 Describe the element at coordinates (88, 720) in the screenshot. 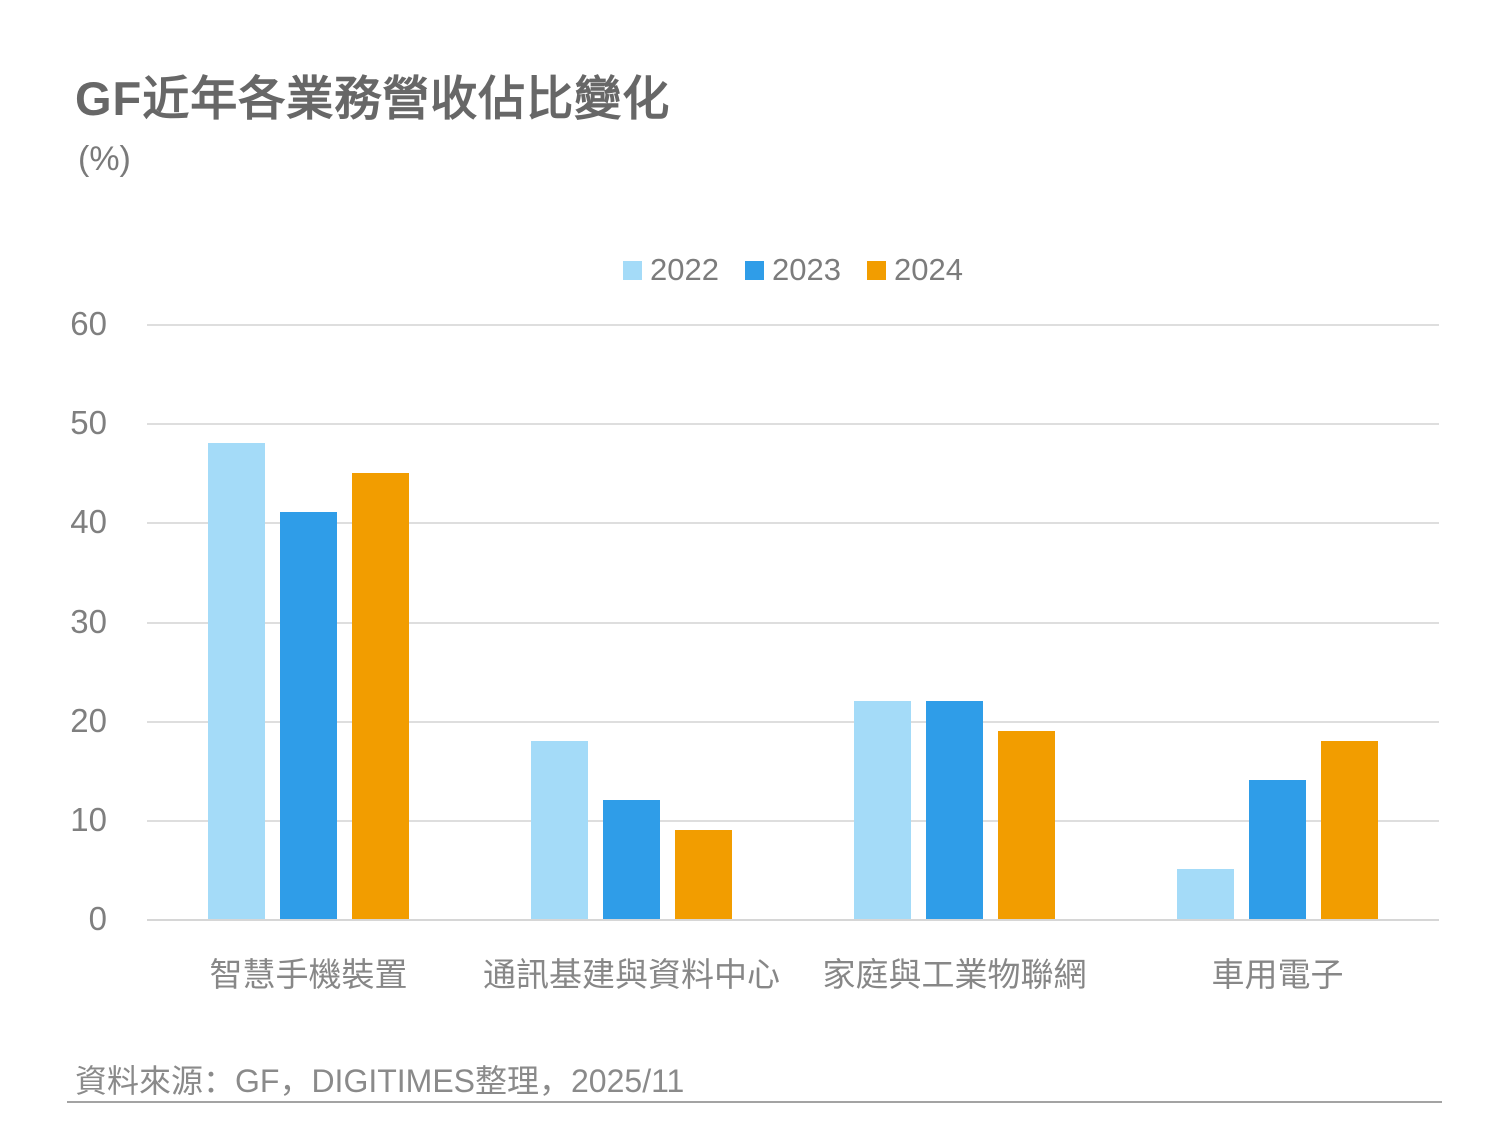

I see `y-tick-label: 20` at that location.